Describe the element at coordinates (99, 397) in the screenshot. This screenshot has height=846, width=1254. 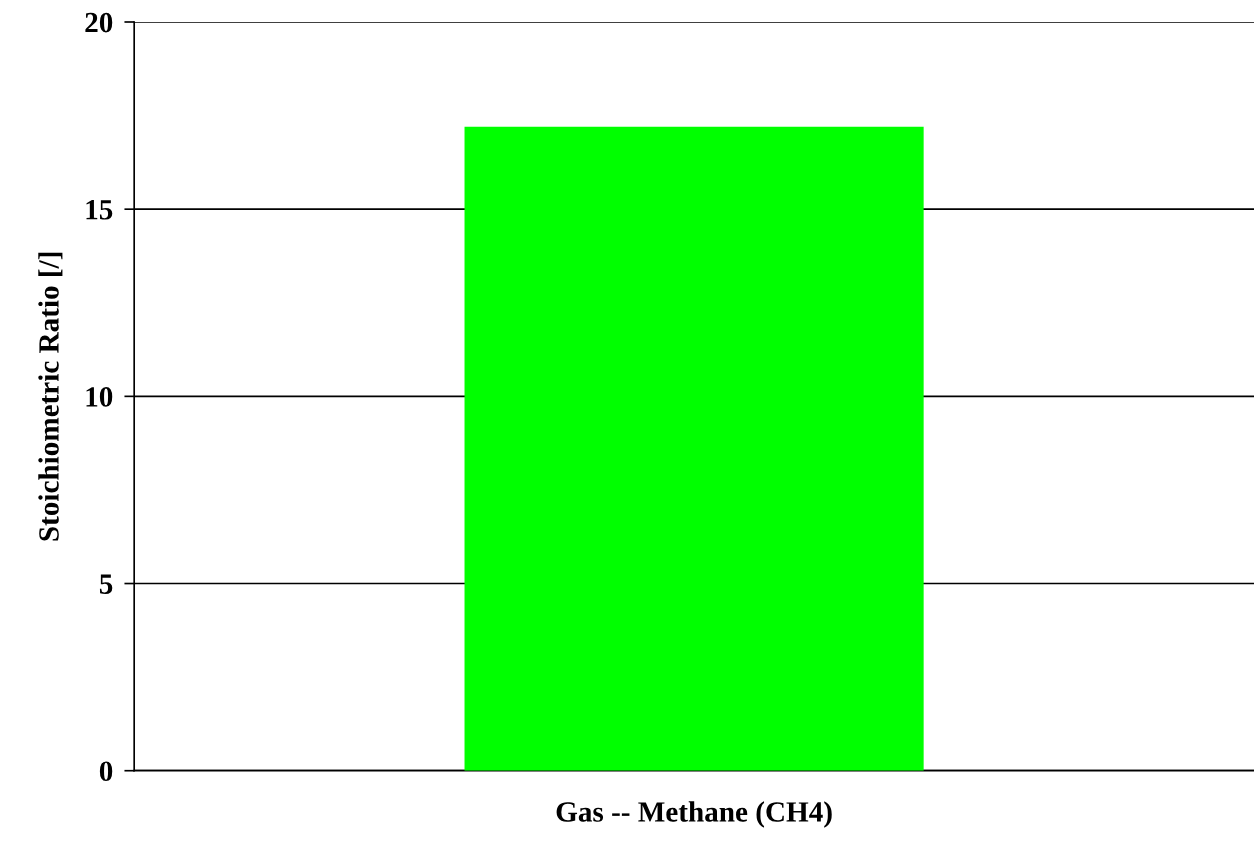
I see `y-tick-label: 10` at that location.